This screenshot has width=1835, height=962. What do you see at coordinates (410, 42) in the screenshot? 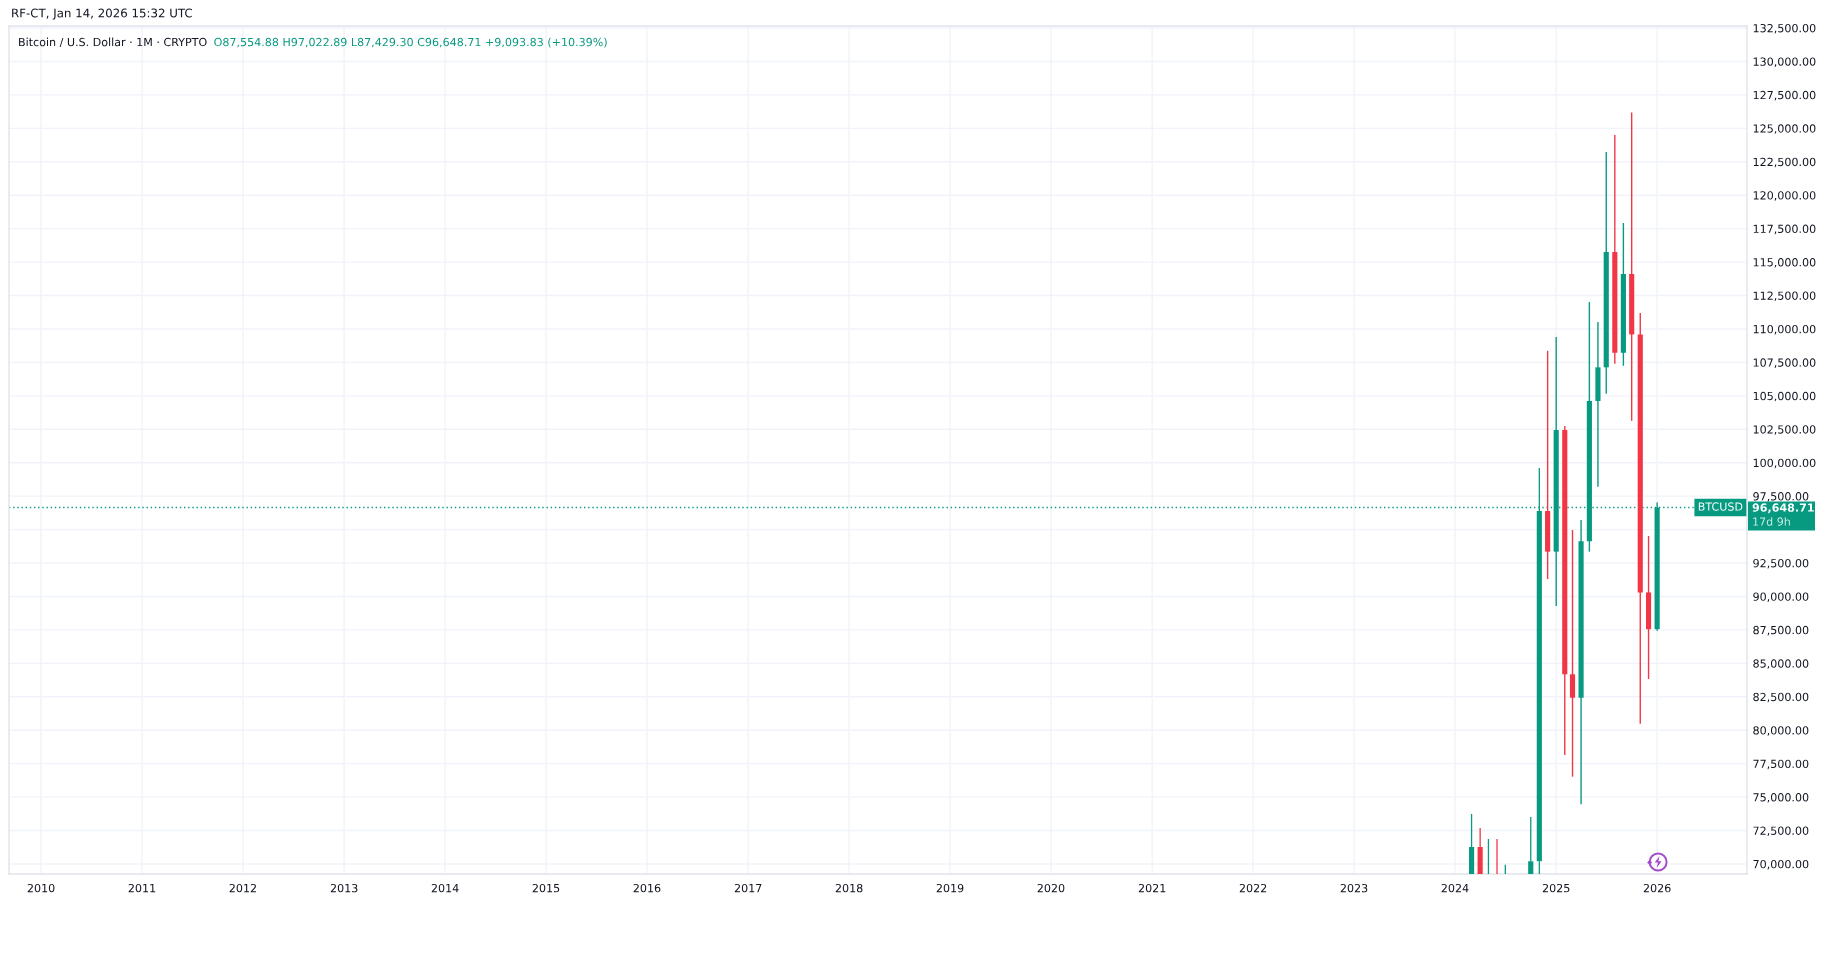
I see `text: O87,554.88 H97,022.89 L87,429.30 C96,648.71 +9,093.83 (+10.39%)` at bounding box center [410, 42].